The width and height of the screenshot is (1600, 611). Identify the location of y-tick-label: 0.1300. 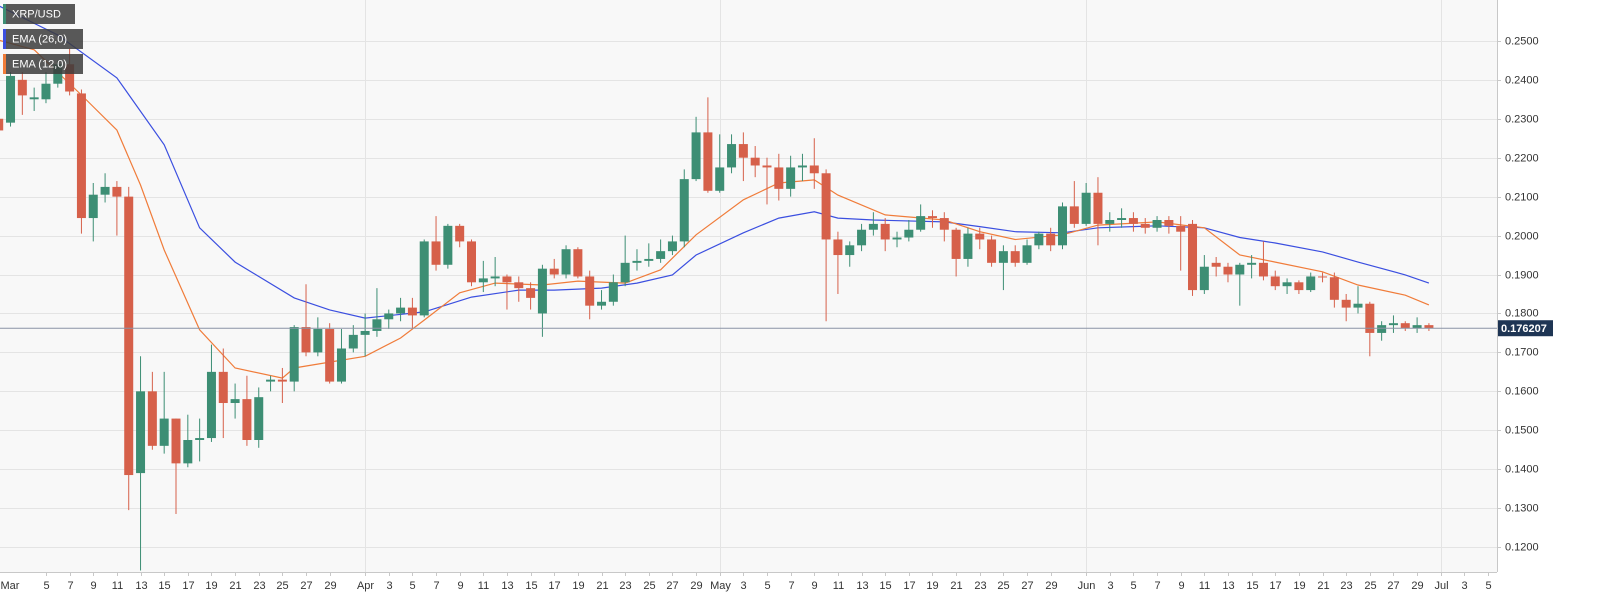
(1522, 508).